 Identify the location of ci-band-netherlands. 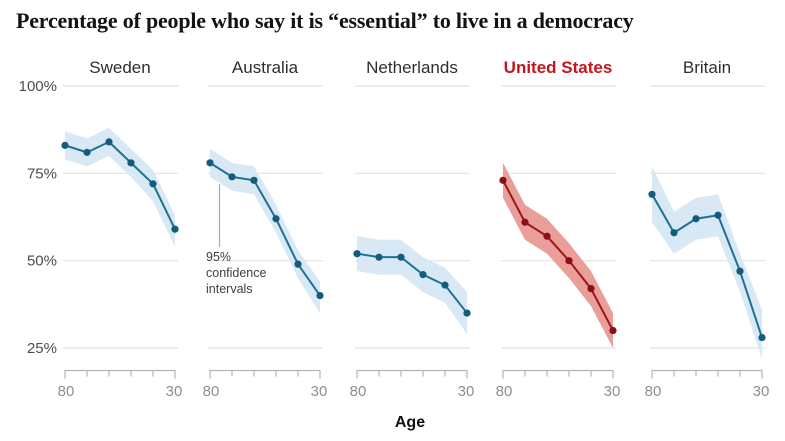
(412, 285).